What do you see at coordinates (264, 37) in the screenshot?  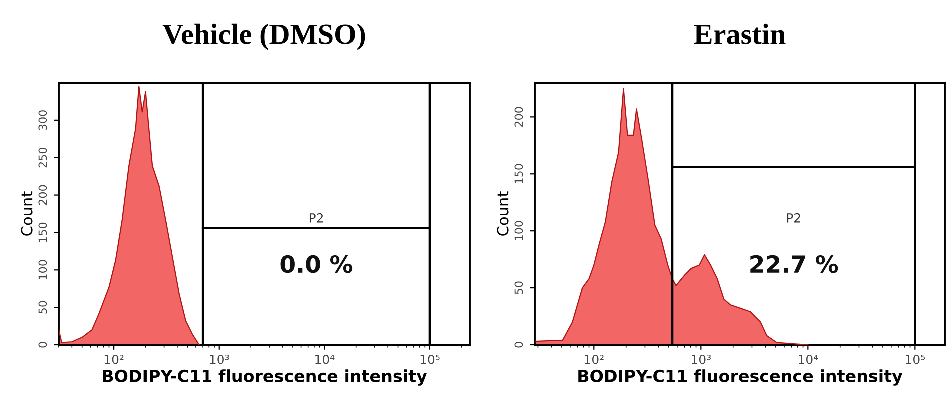 I see `chart-title: Vehicle (DMSO)` at bounding box center [264, 37].